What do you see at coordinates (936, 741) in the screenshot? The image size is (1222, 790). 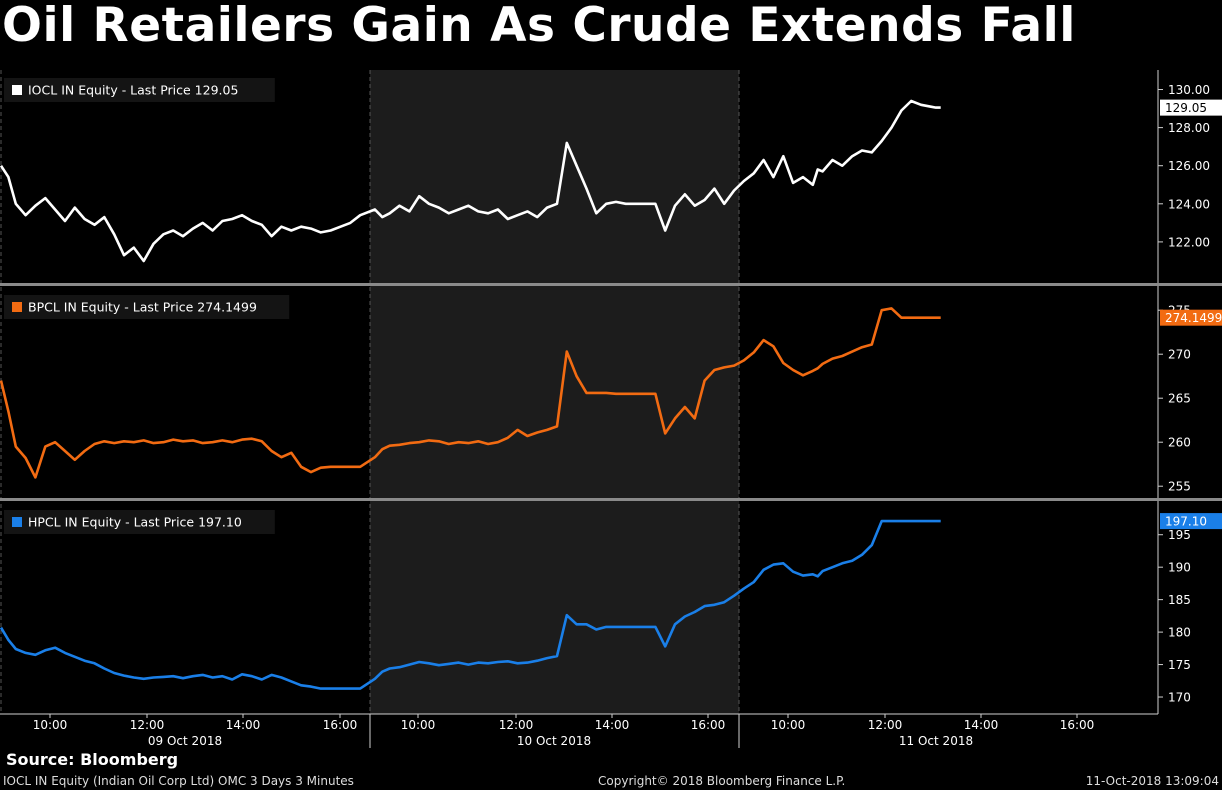 I see `x-day-label: 11 Oct 2018` at bounding box center [936, 741].